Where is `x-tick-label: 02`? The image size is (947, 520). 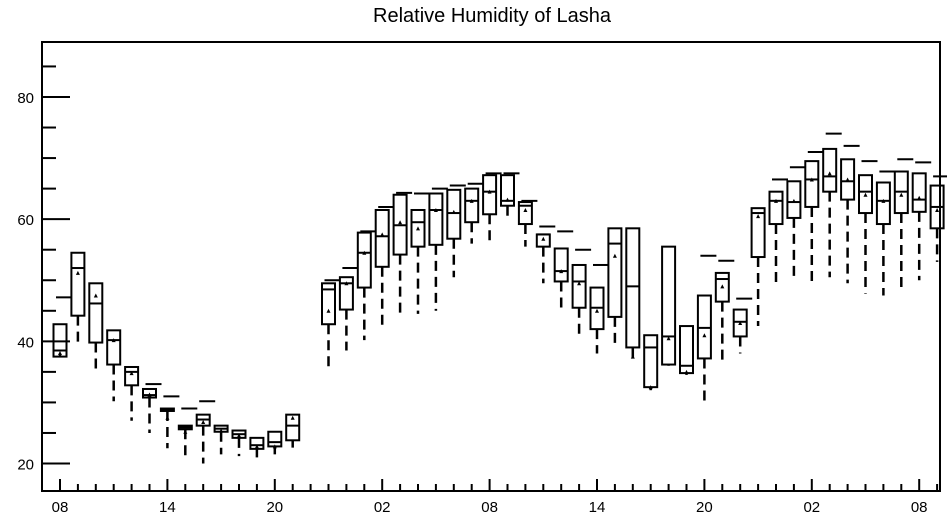 x-tick-label: 02 is located at coordinates (811, 507).